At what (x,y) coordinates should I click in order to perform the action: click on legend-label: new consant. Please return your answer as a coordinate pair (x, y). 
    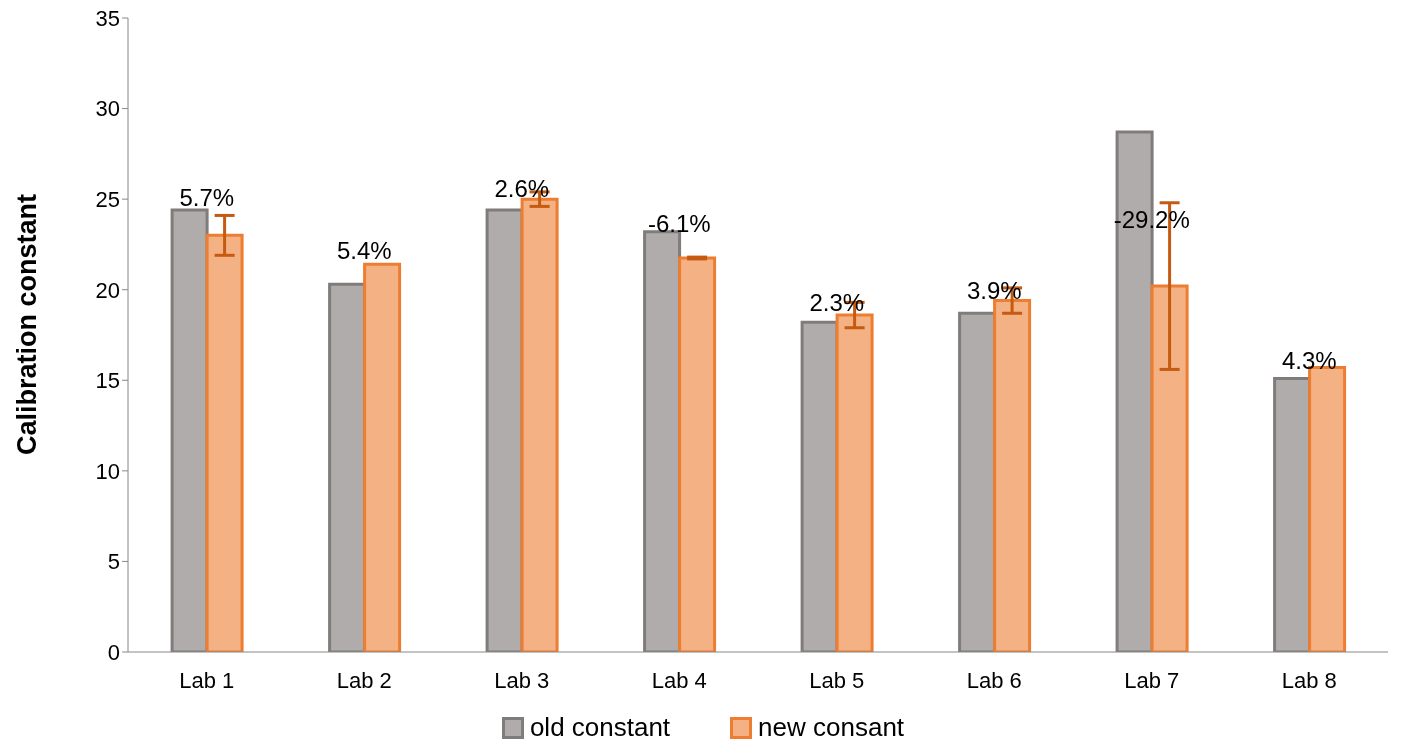
    Looking at the image, I should click on (831, 727).